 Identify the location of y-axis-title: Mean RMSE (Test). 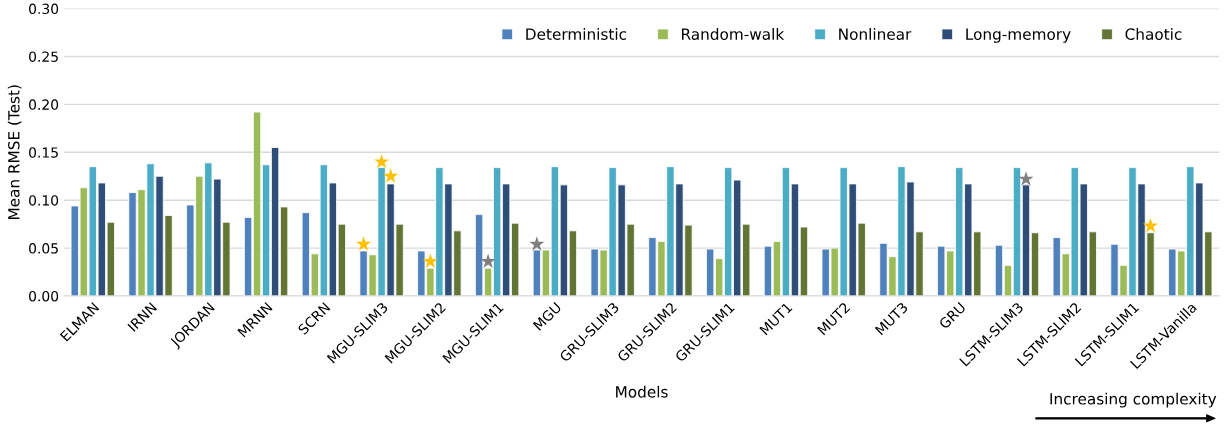
(14, 152).